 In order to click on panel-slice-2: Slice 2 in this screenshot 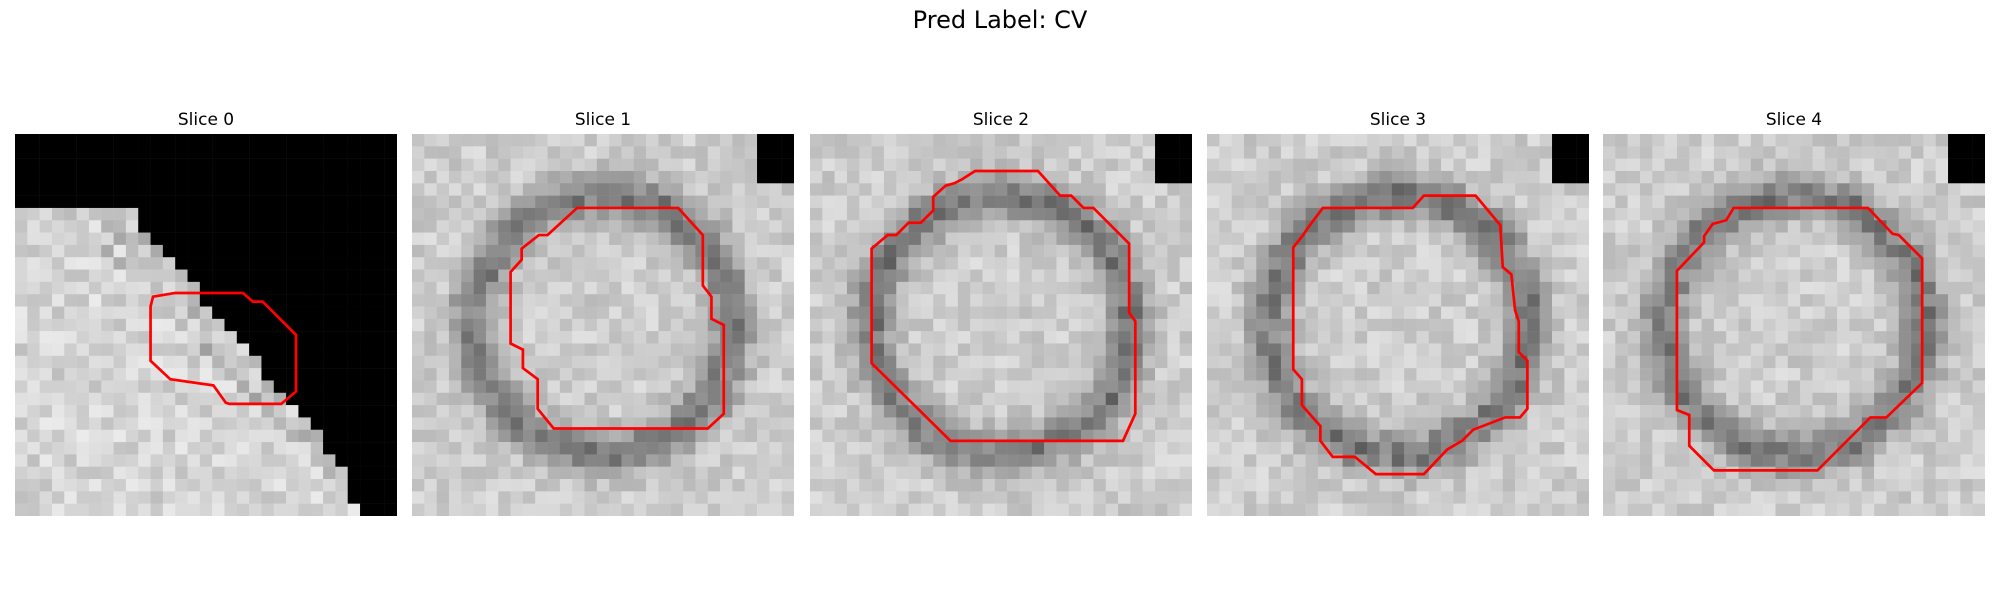, I will do `click(1001, 312)`.